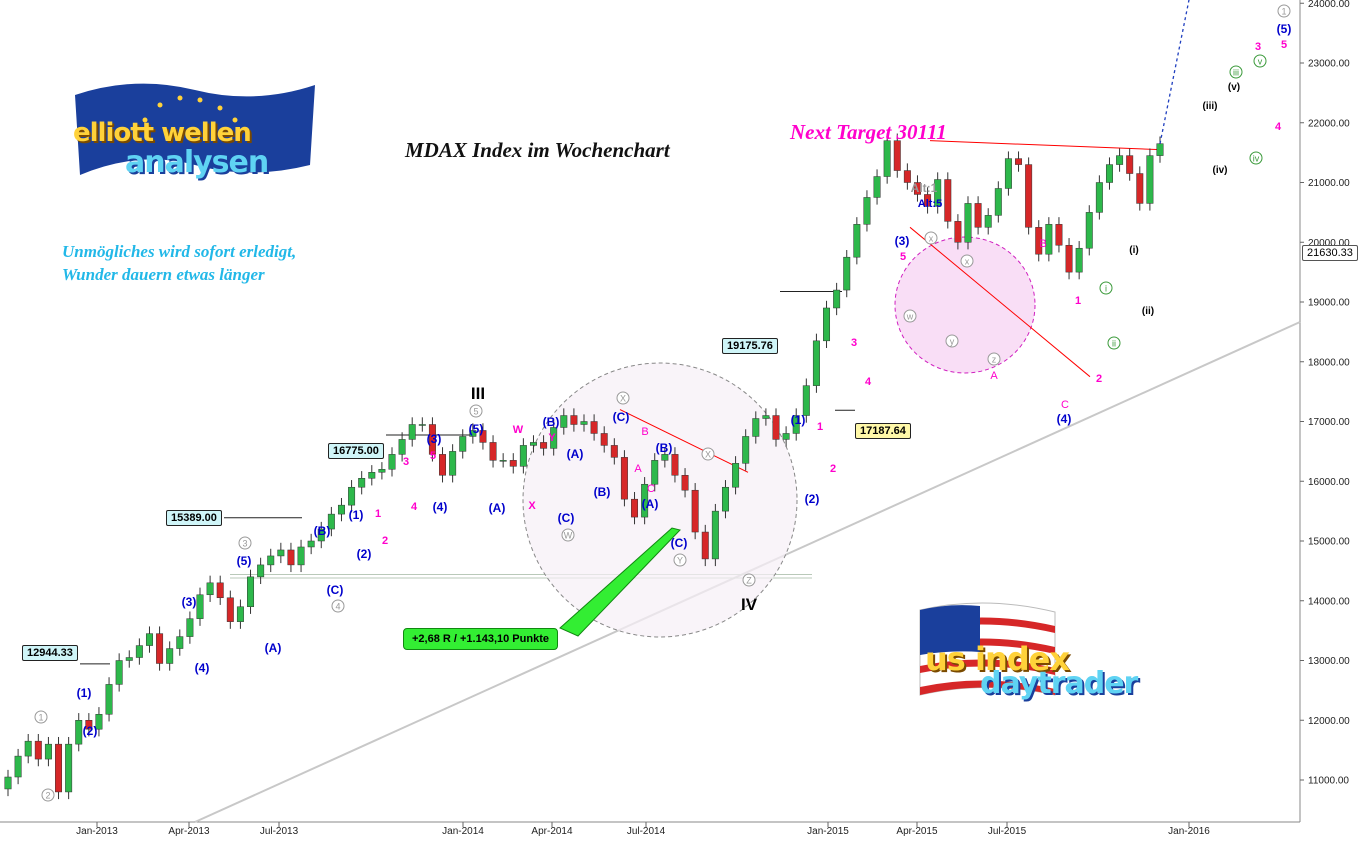  I want to click on y-tick-label: 21000.00, so click(1329, 183).